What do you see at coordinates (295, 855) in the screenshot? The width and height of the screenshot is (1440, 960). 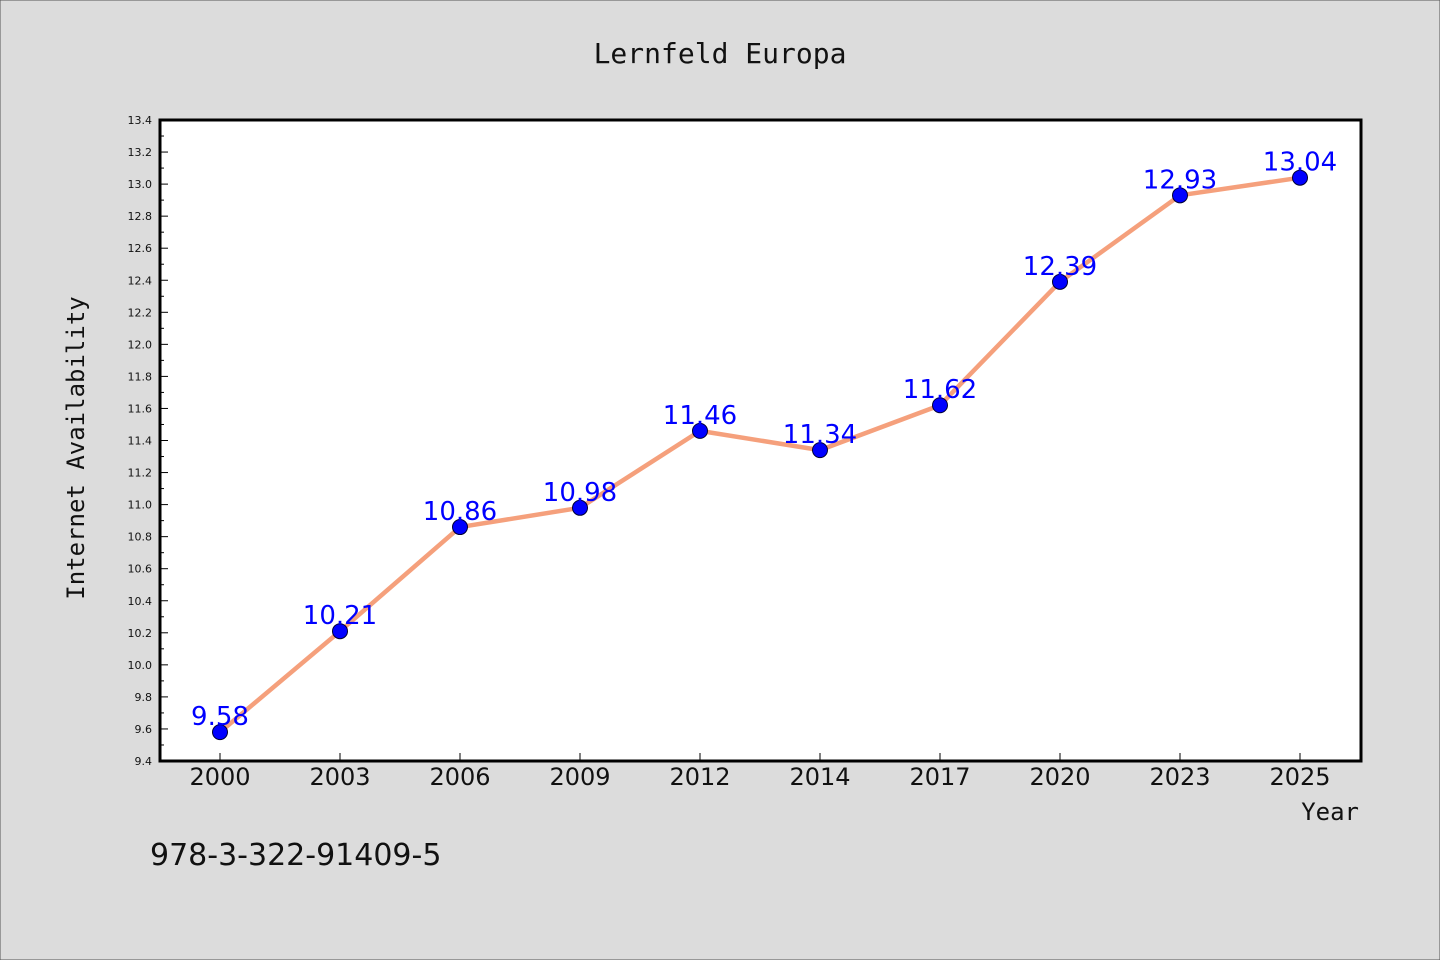 I see `footer-isbn: 978-3-322-91409-5` at bounding box center [295, 855].